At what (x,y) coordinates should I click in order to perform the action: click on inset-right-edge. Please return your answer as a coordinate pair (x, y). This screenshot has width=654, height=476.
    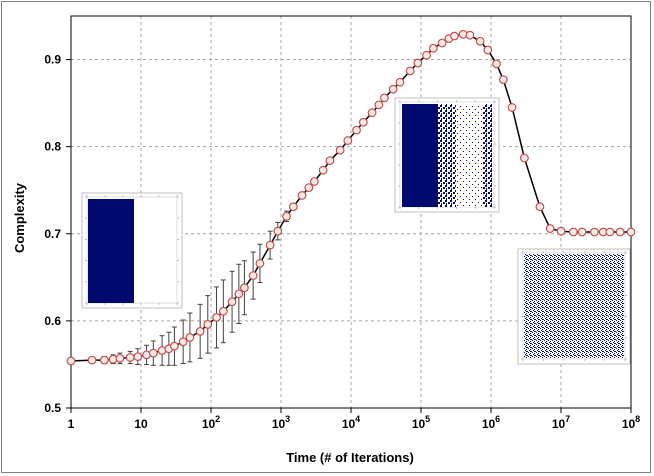
    Looking at the image, I should click on (487, 155).